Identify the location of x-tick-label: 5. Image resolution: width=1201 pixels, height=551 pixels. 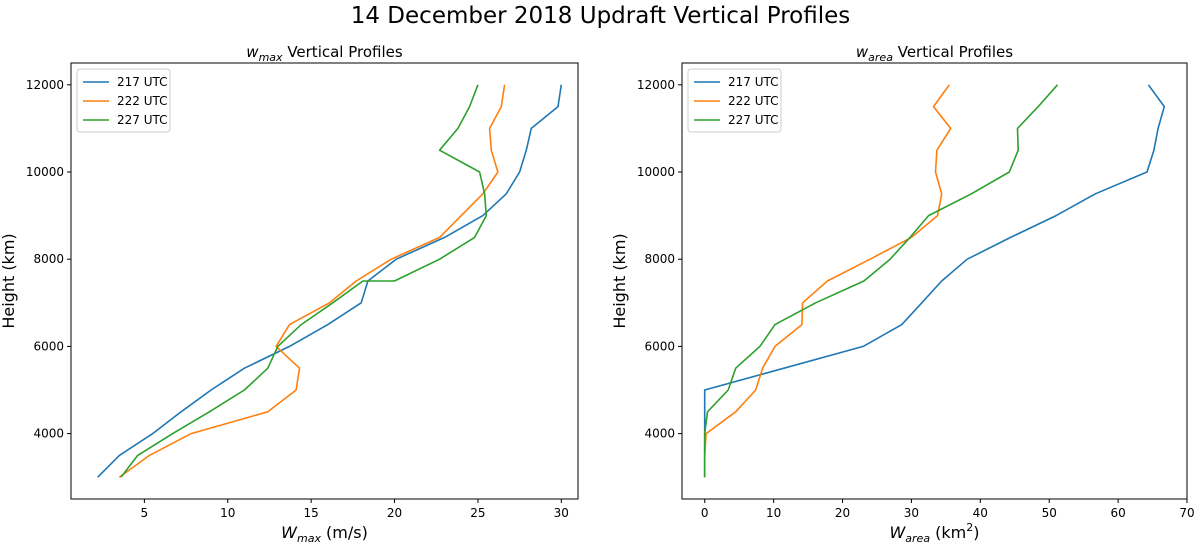
(145, 513).